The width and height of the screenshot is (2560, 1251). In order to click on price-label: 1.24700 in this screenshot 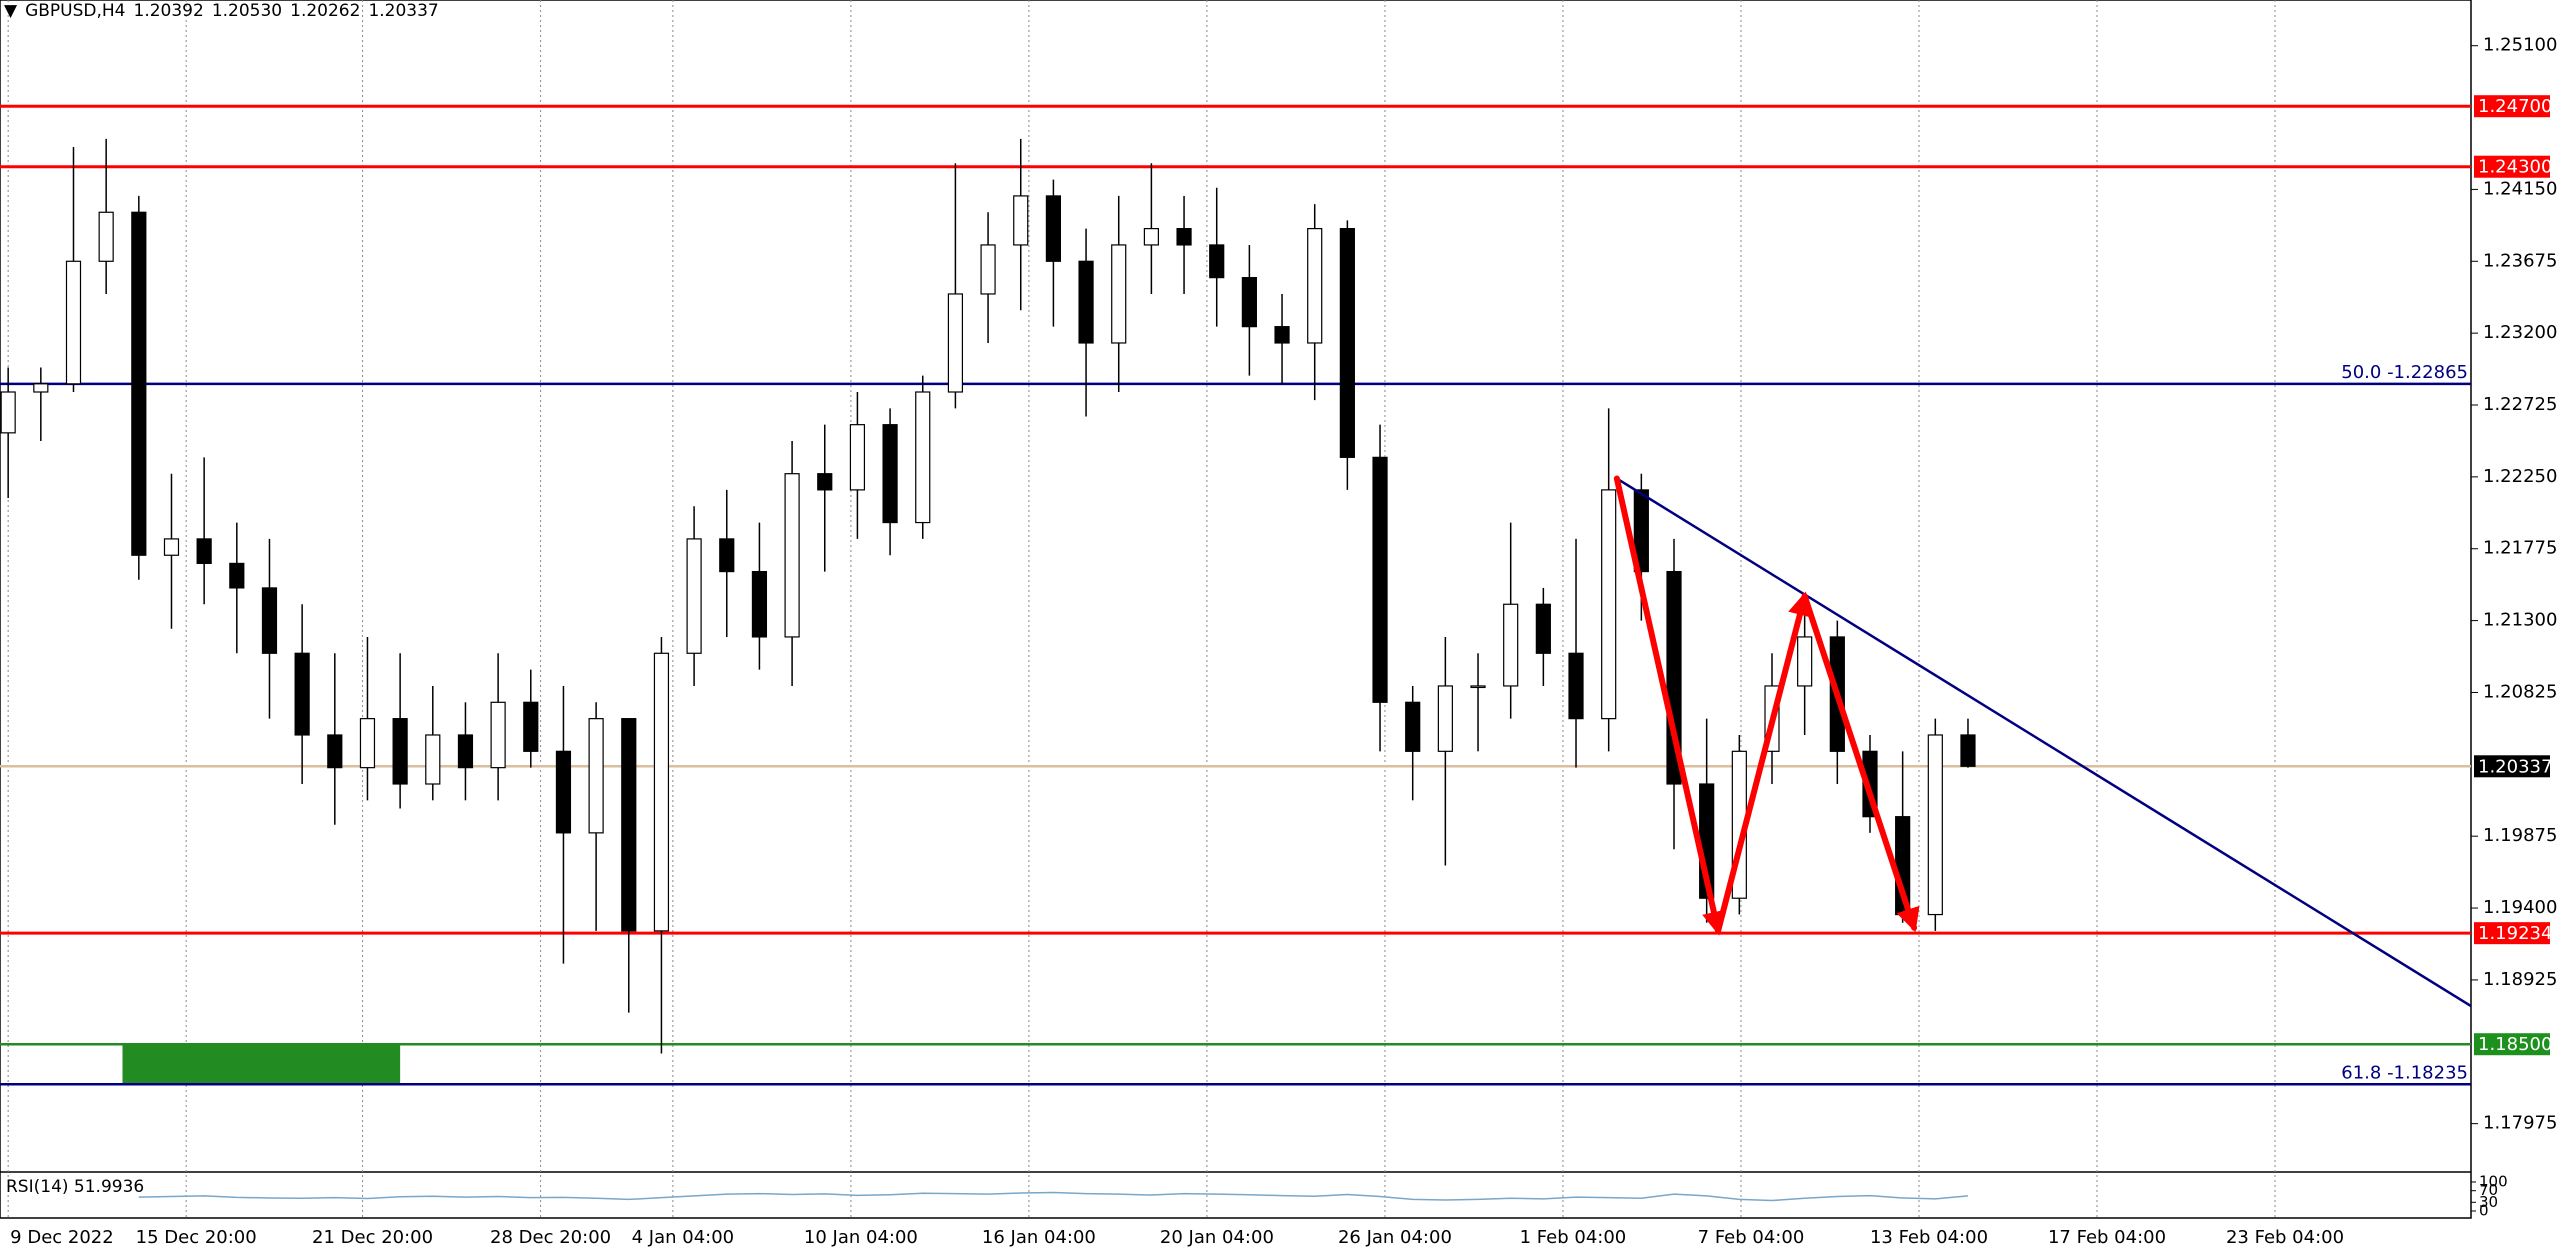, I will do `click(2515, 106)`.